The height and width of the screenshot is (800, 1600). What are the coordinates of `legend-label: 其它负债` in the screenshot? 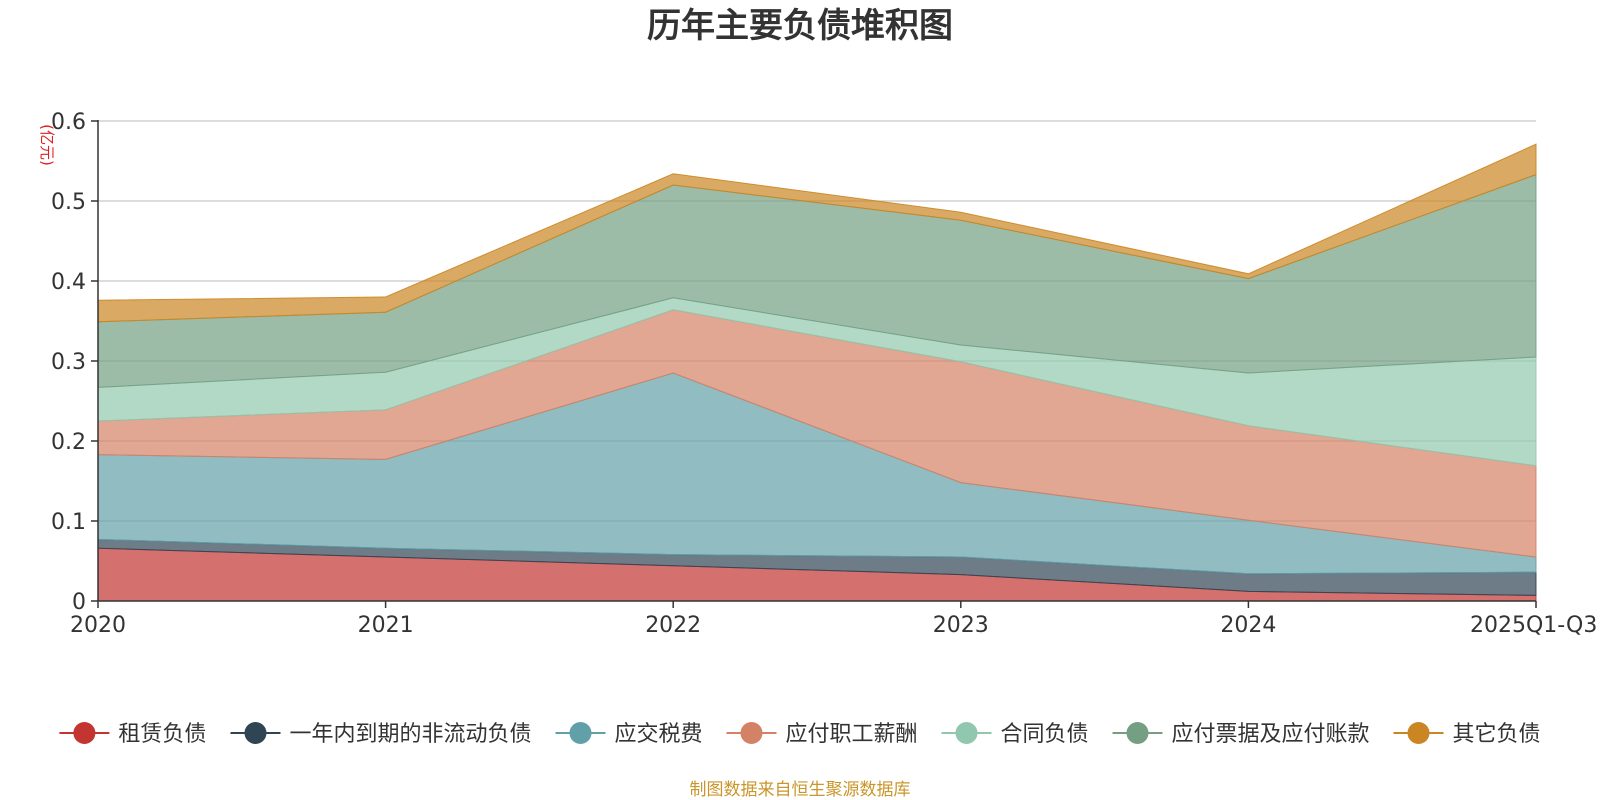 It's located at (1497, 734).